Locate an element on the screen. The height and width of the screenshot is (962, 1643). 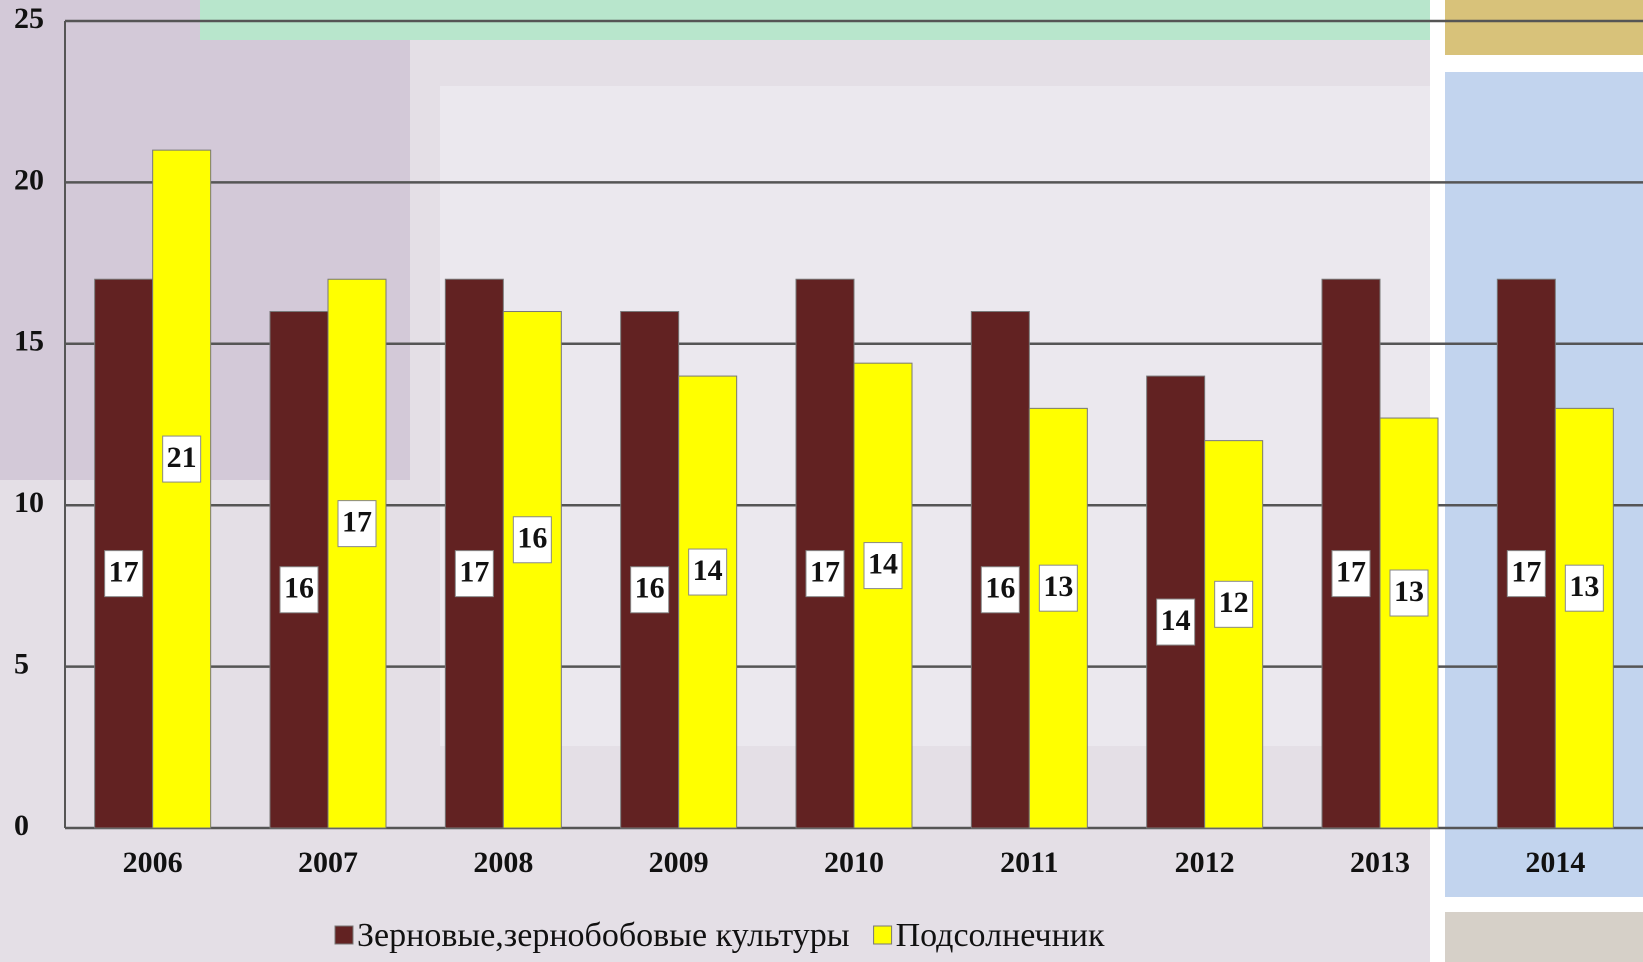
data-label: 21 is located at coordinates (182, 457).